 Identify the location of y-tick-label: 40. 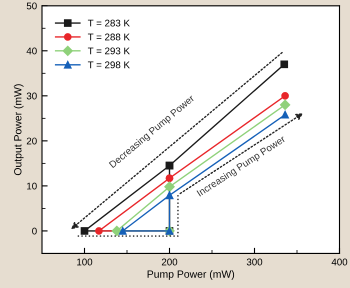
(31, 51).